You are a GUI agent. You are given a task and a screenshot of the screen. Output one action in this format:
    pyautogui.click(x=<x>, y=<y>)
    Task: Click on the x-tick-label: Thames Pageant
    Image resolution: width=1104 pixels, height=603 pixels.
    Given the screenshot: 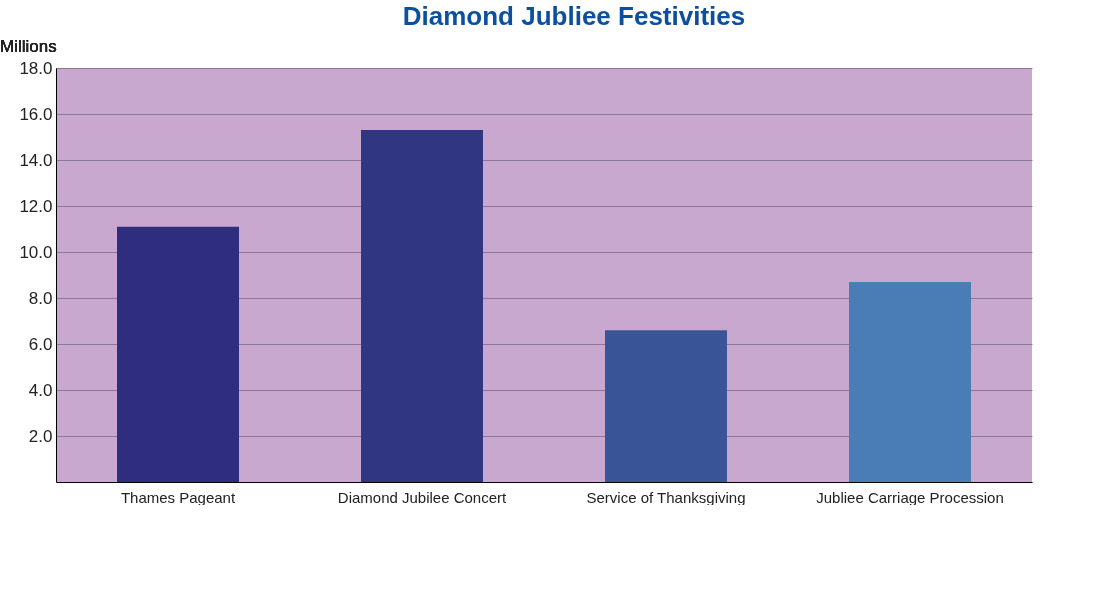 What is the action you would take?
    pyautogui.click(x=178, y=497)
    